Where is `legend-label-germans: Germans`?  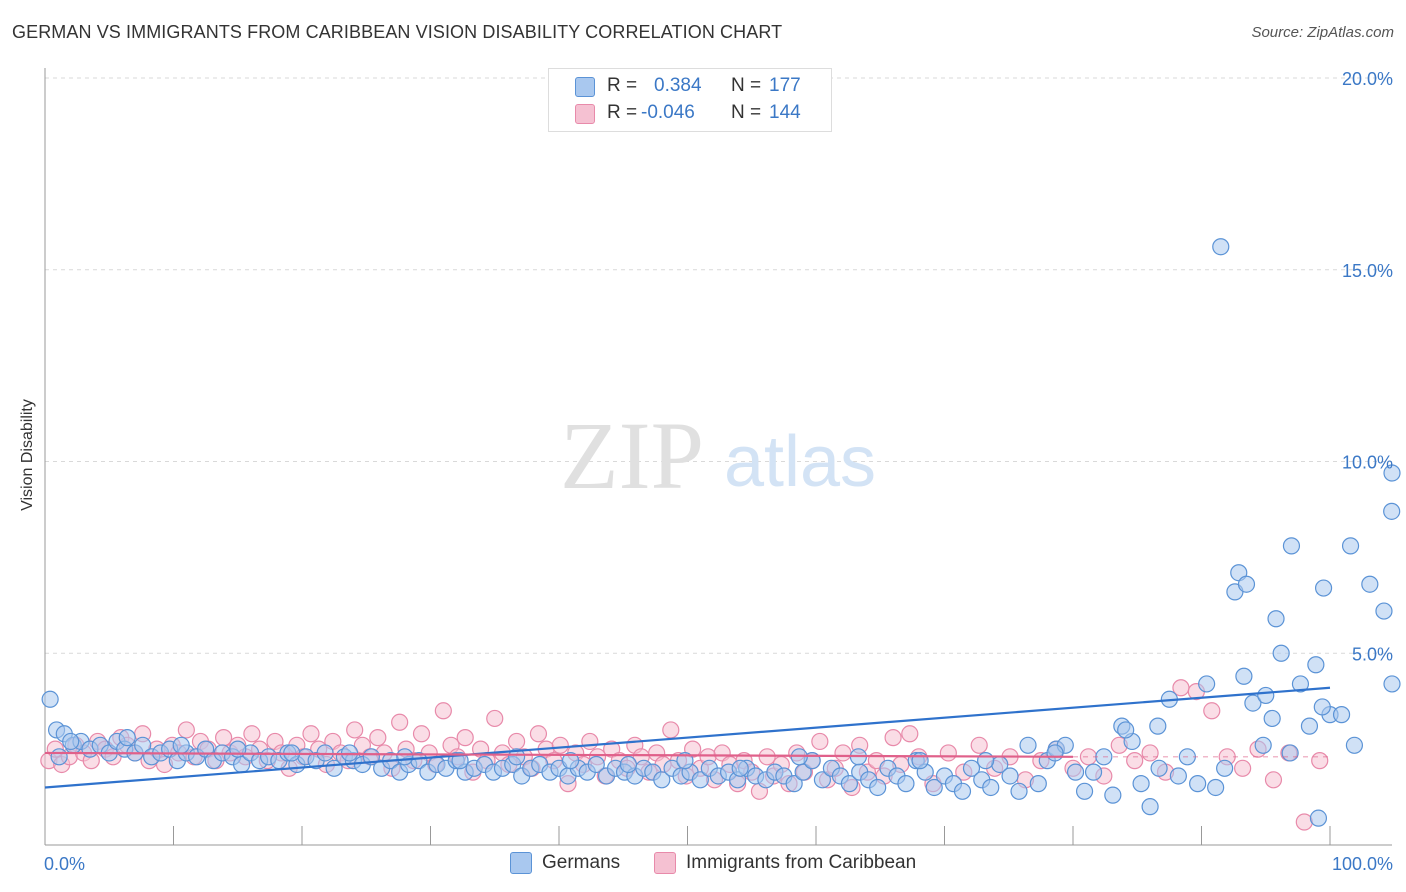
legend-label-germans: Germans is located at coordinates (581, 862).